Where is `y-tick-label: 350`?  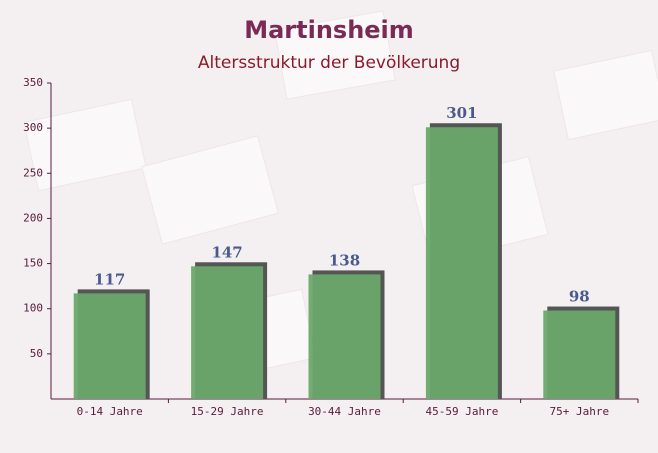
y-tick-label: 350 is located at coordinates (33, 82).